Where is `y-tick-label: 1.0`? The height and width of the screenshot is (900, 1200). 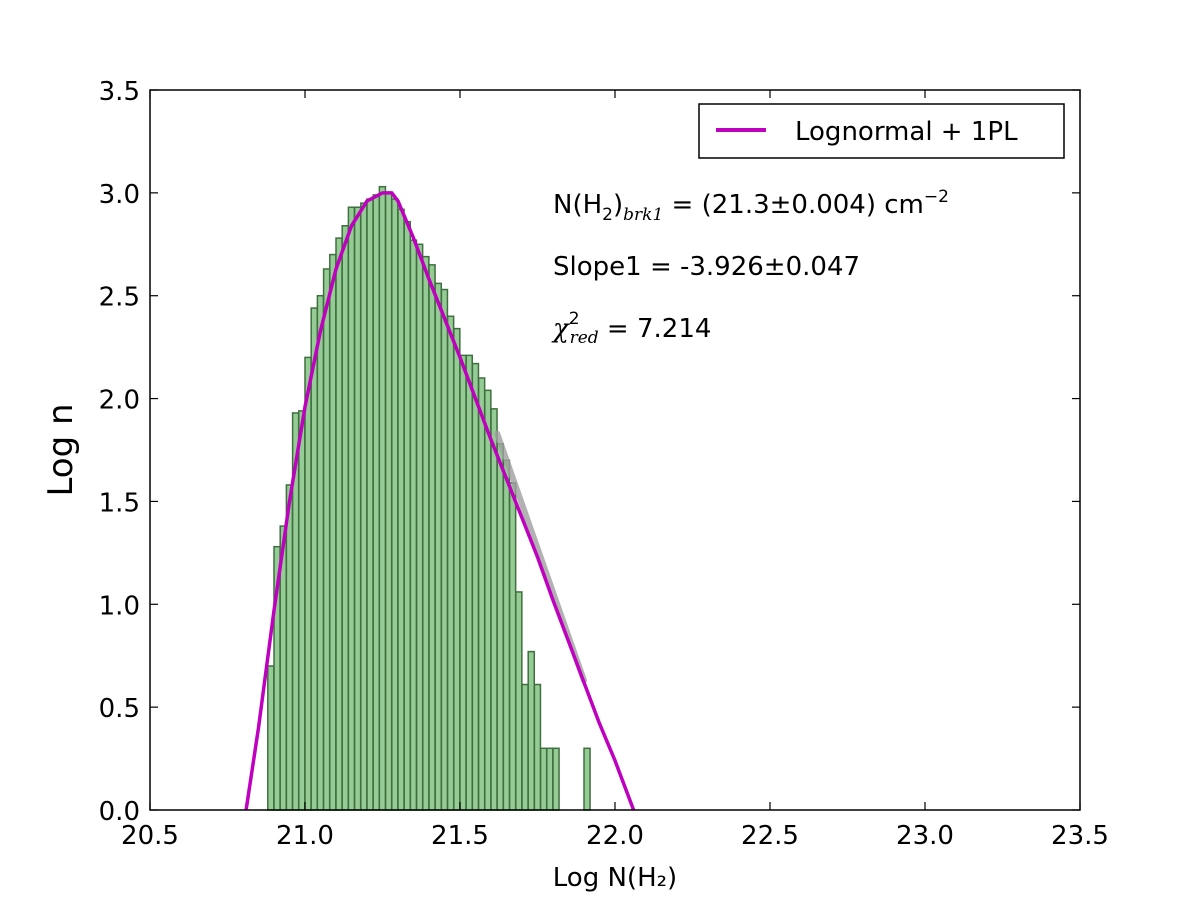 y-tick-label: 1.0 is located at coordinates (119, 606).